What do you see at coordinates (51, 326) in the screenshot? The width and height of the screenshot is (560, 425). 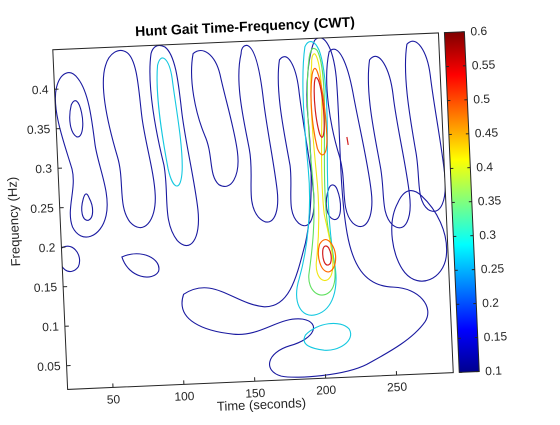 I see `y-tick-label: 0.1` at bounding box center [51, 326].